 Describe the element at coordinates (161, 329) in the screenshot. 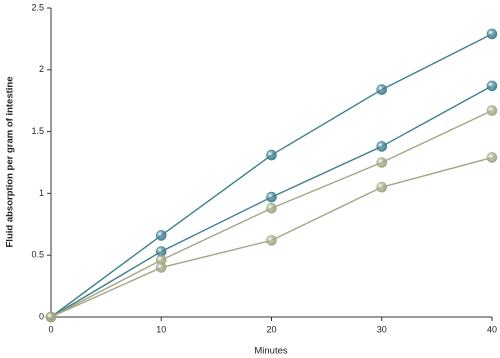

I see `x-tick-label: 10` at that location.